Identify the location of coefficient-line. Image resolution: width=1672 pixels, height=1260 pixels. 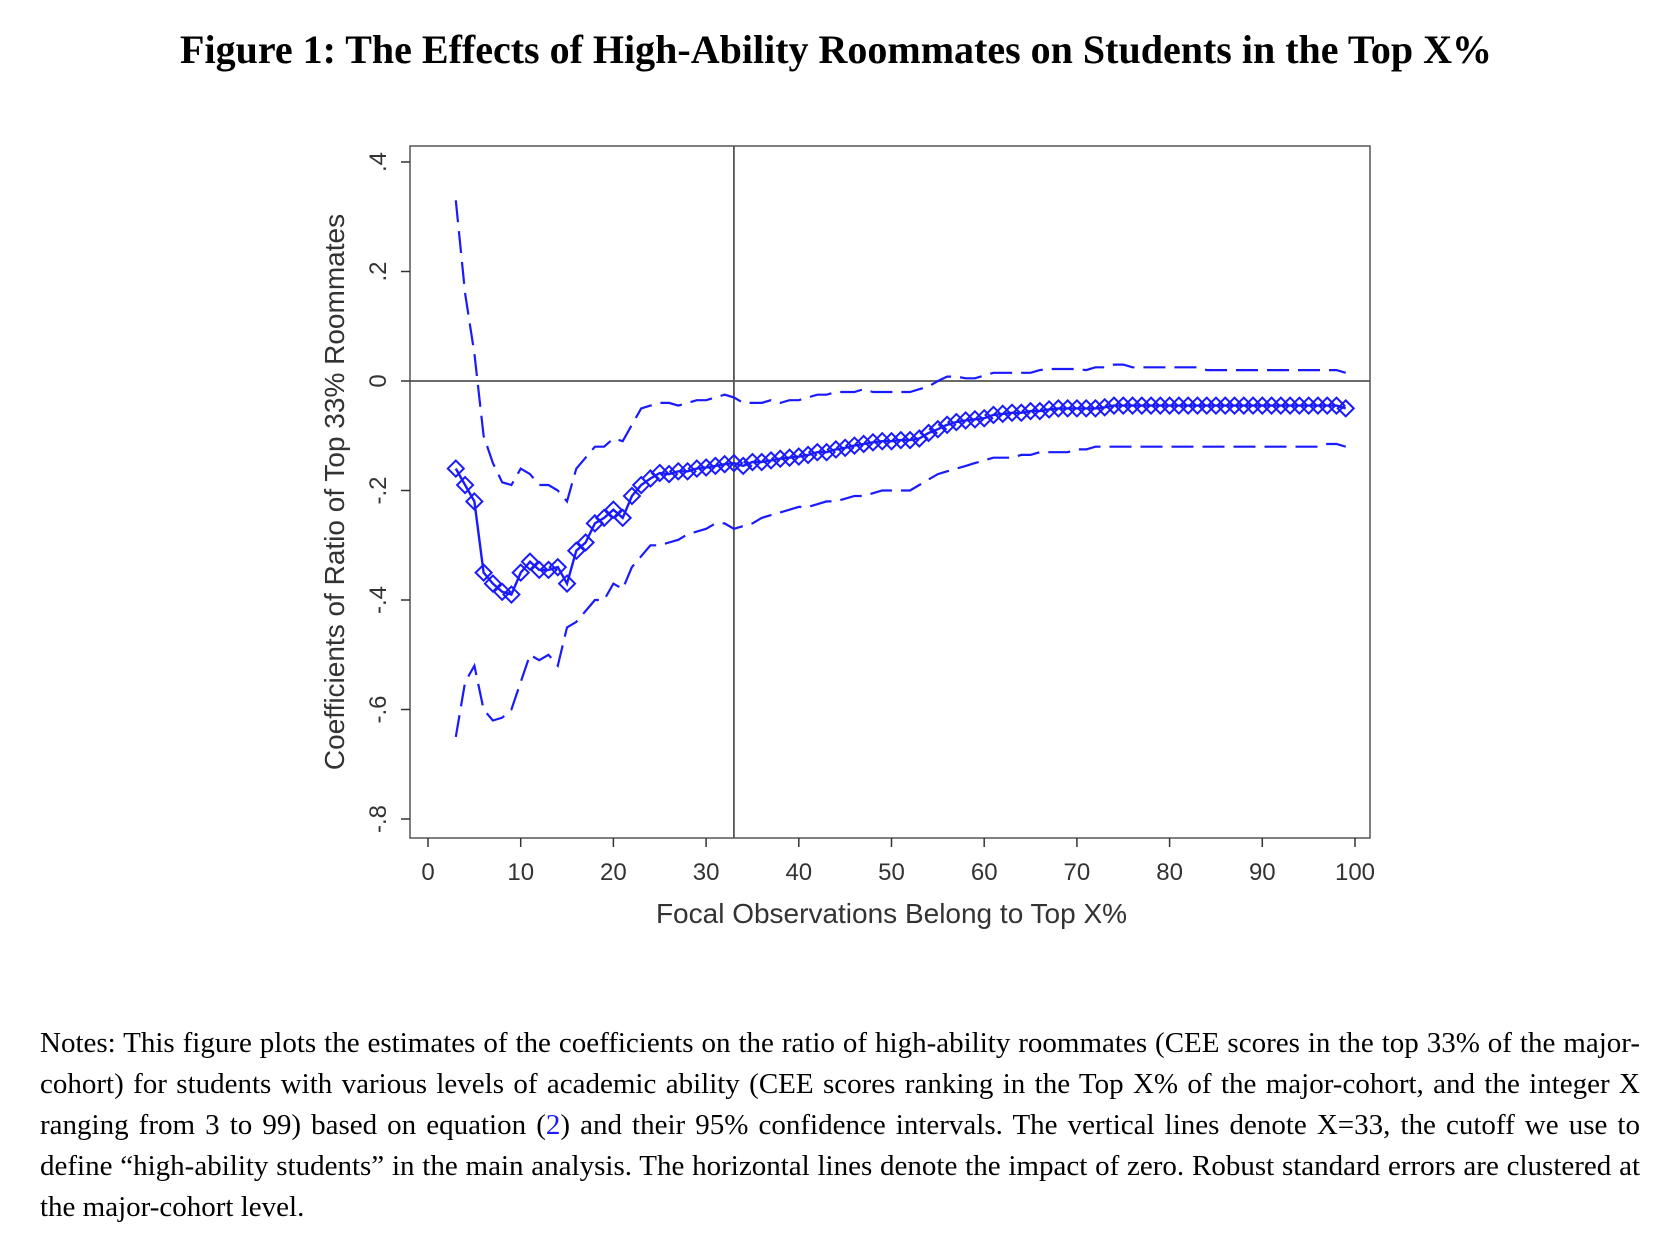
(900, 500).